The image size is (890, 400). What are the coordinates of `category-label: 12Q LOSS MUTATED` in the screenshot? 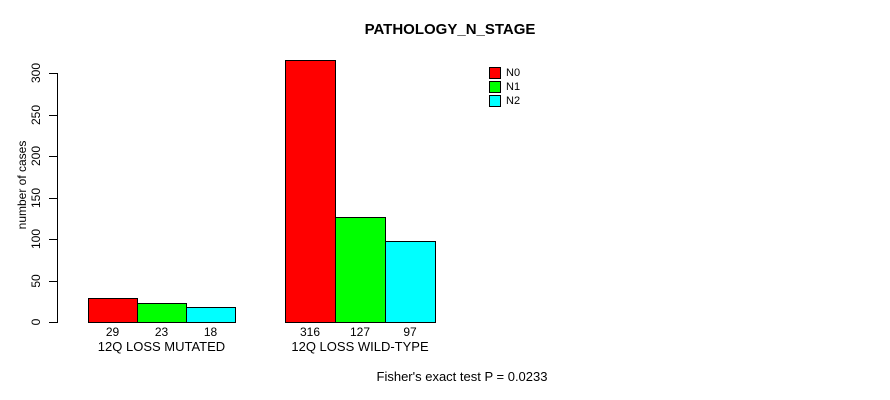 It's located at (161, 346).